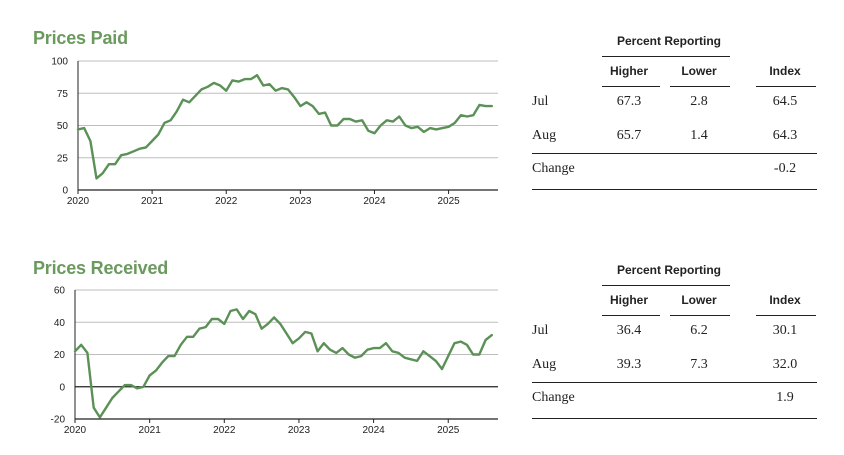  What do you see at coordinates (65, 191) in the screenshot?
I see `y-tick-label: 0` at bounding box center [65, 191].